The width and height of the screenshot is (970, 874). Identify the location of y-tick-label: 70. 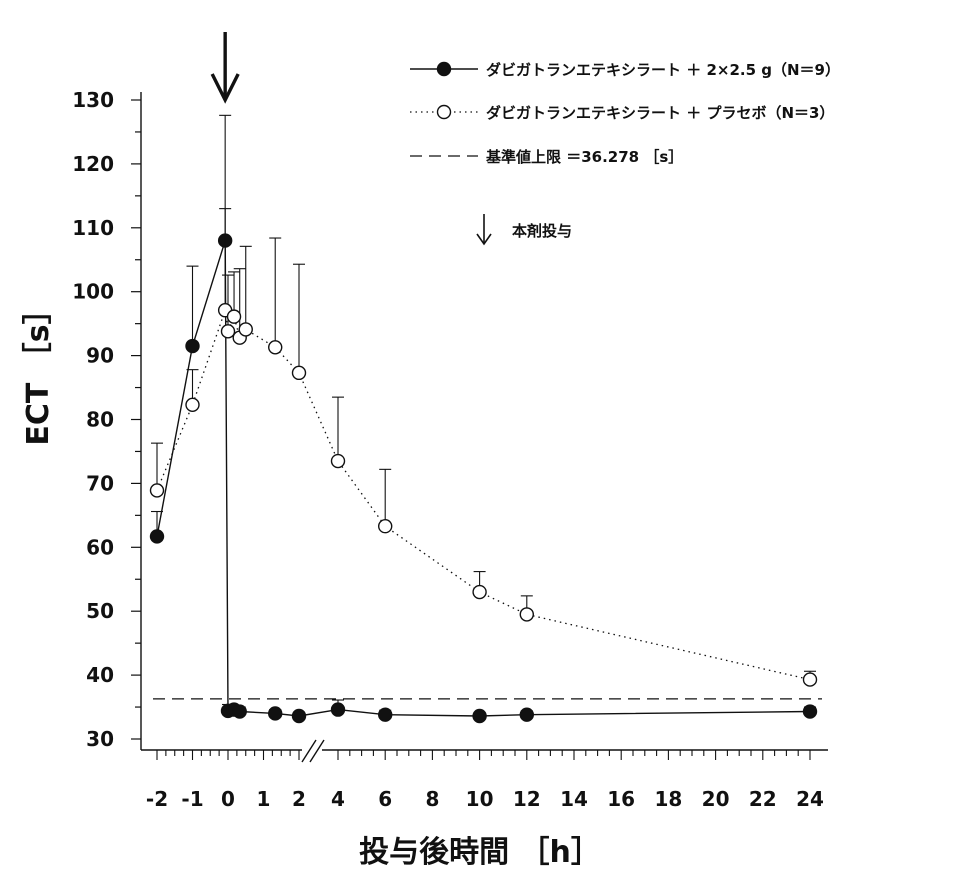
(100, 483).